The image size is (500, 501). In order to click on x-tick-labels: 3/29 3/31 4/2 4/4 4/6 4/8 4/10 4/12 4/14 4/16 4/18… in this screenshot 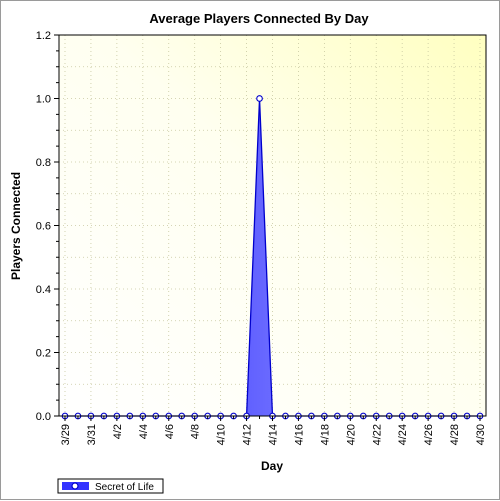, I will do `click(273, 434)`.